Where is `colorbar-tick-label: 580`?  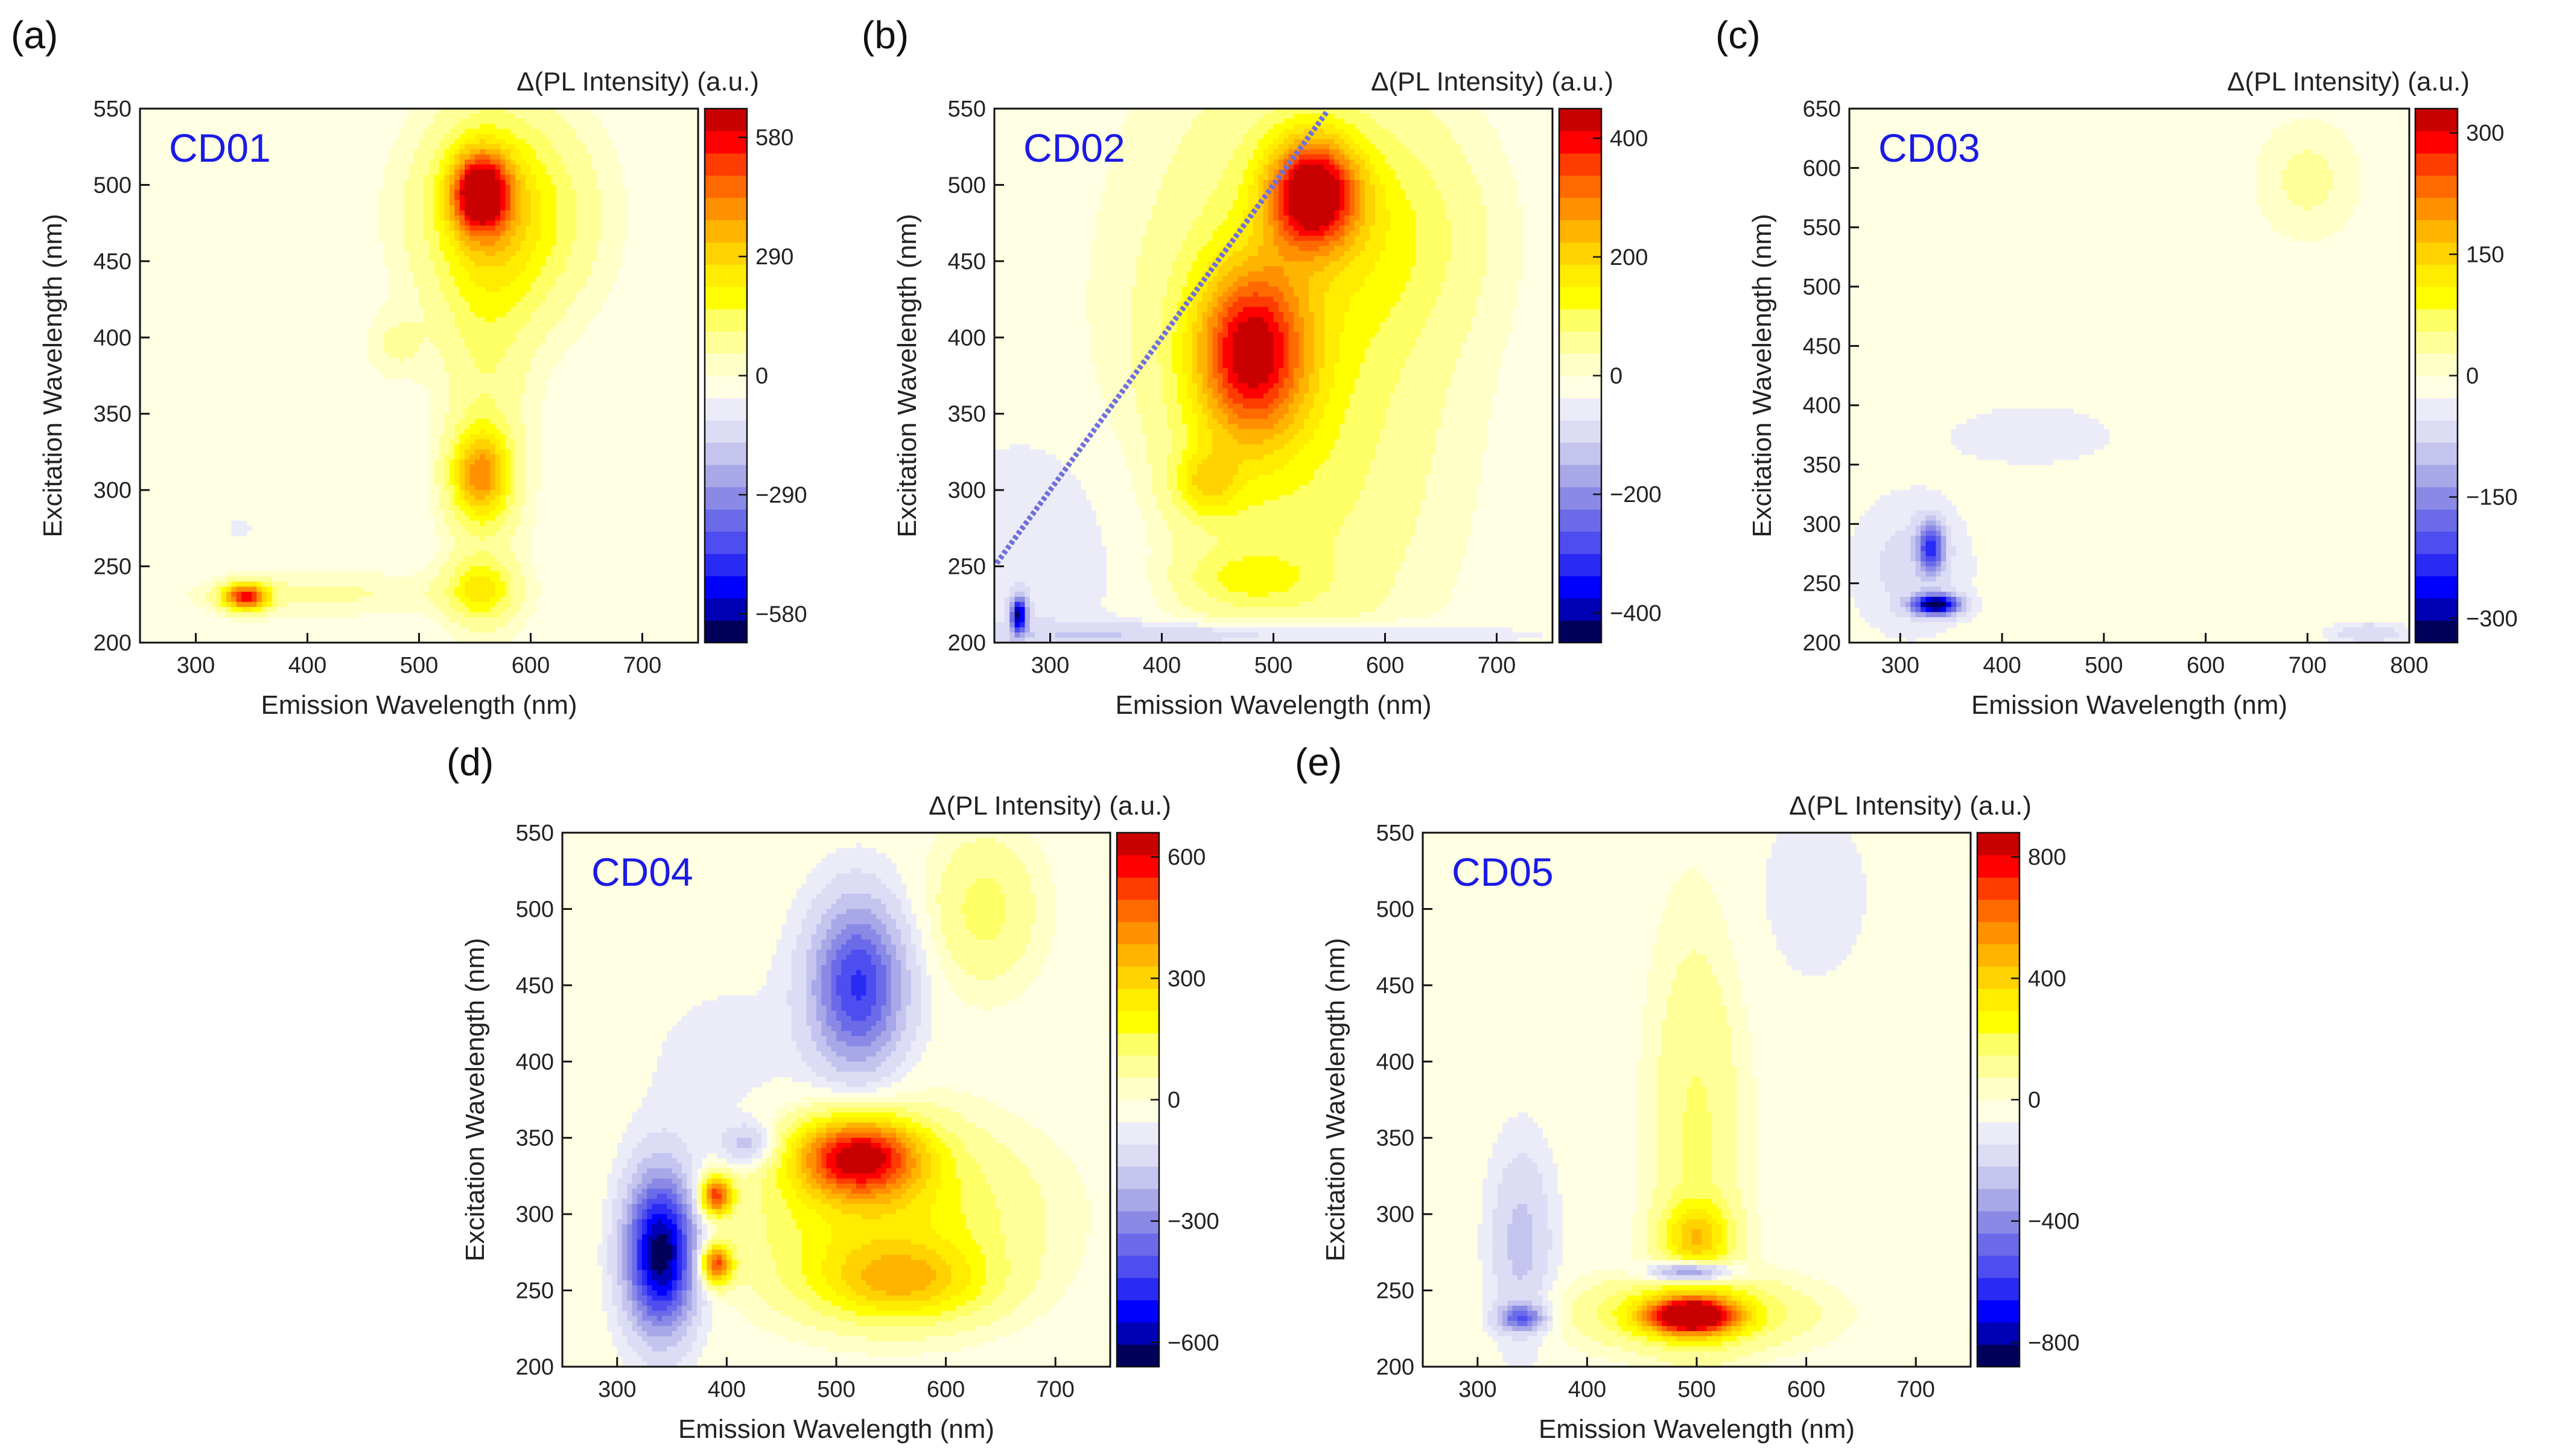
colorbar-tick-label: 580 is located at coordinates (774, 138).